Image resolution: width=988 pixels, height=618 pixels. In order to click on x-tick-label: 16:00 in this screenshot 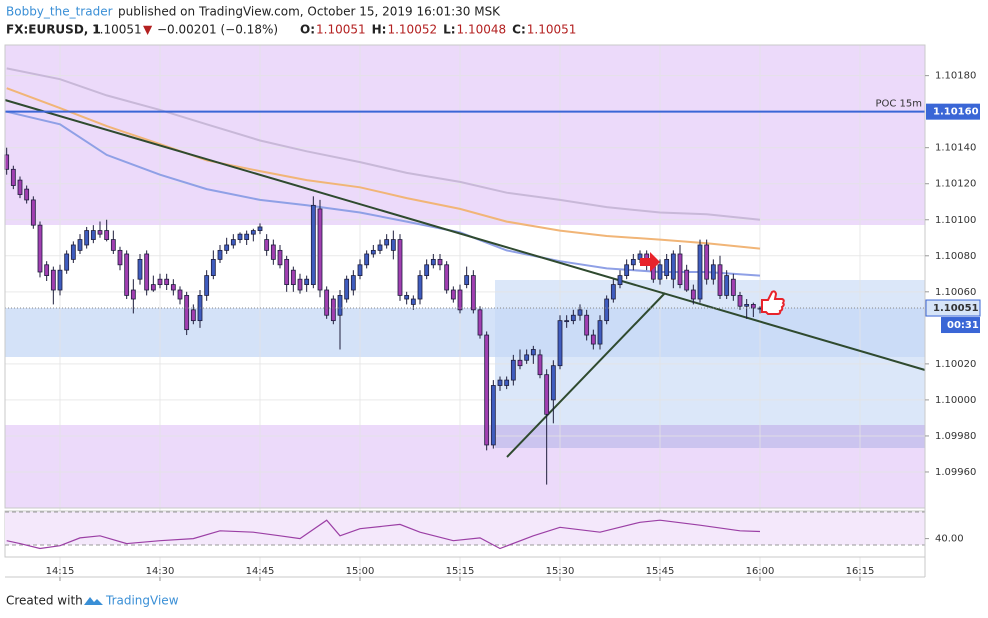, I will do `click(760, 571)`.